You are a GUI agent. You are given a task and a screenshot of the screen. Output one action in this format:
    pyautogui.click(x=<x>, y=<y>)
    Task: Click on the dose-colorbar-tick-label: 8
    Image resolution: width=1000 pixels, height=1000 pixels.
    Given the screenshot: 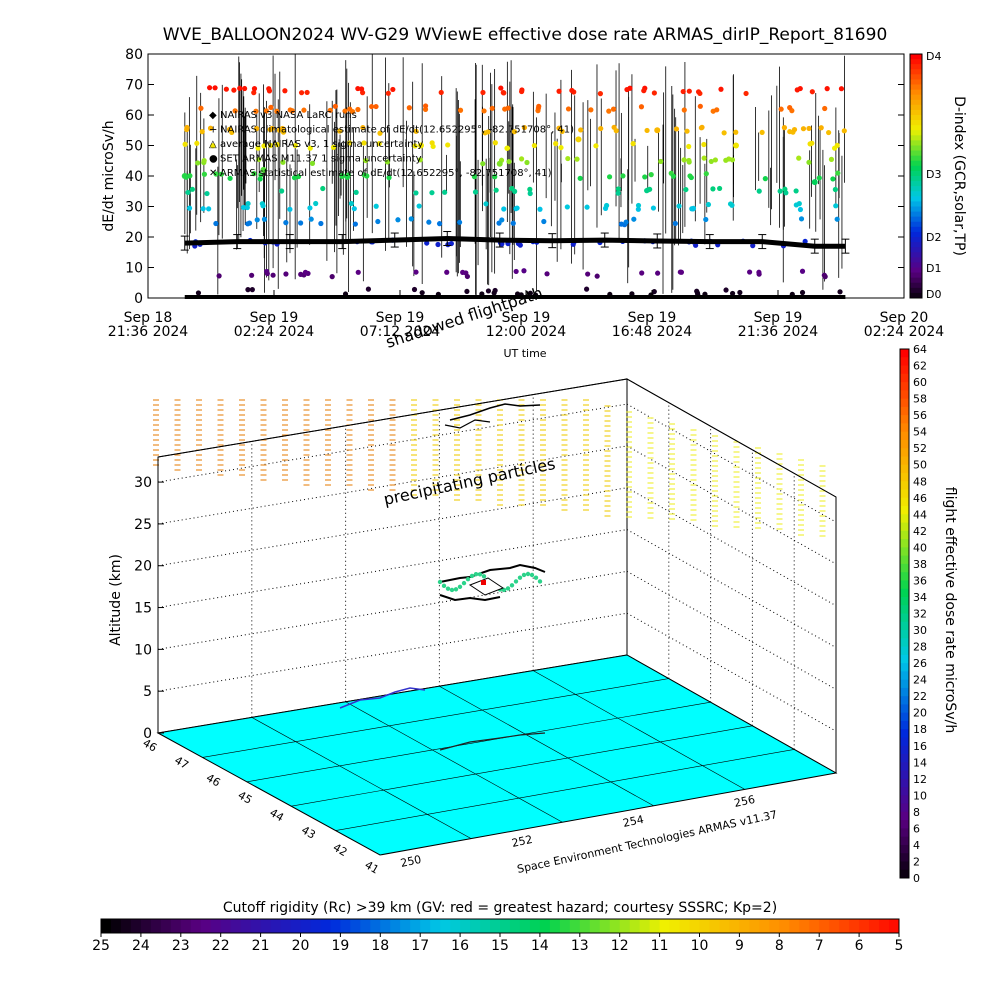 What is the action you would take?
    pyautogui.click(x=916, y=812)
    